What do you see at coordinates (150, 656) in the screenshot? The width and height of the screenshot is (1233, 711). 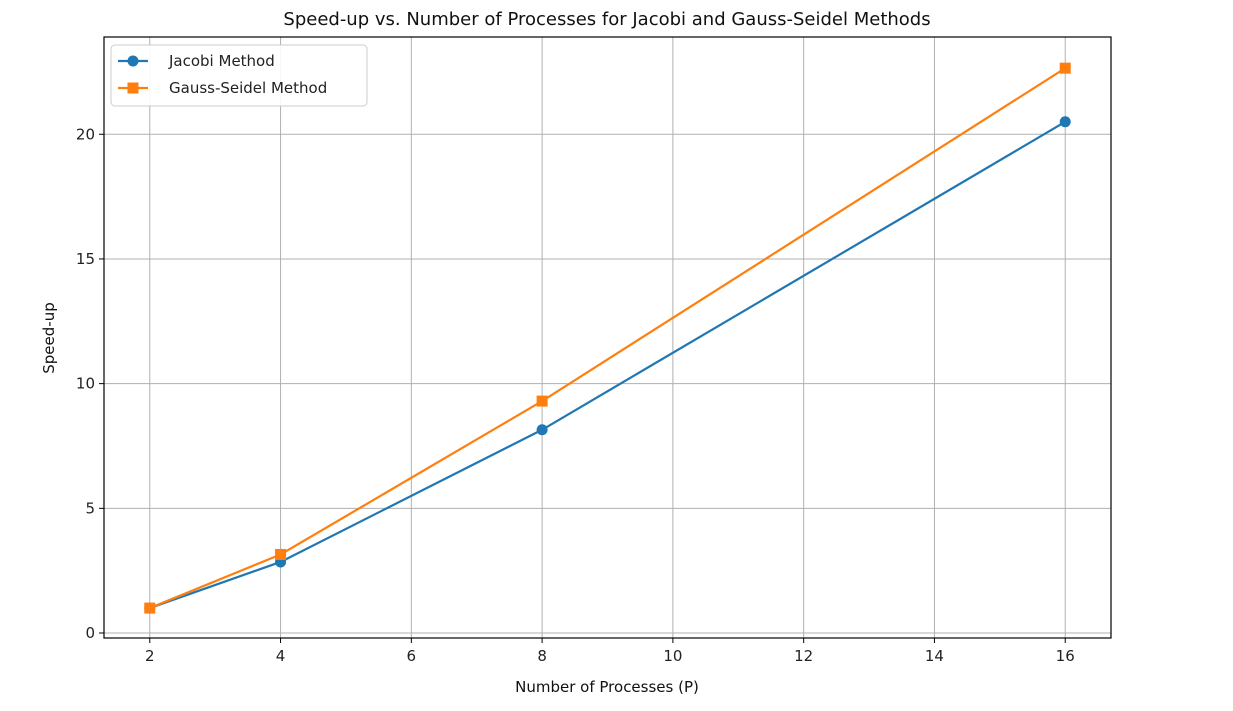 I see `x-tick-label: 2` at bounding box center [150, 656].